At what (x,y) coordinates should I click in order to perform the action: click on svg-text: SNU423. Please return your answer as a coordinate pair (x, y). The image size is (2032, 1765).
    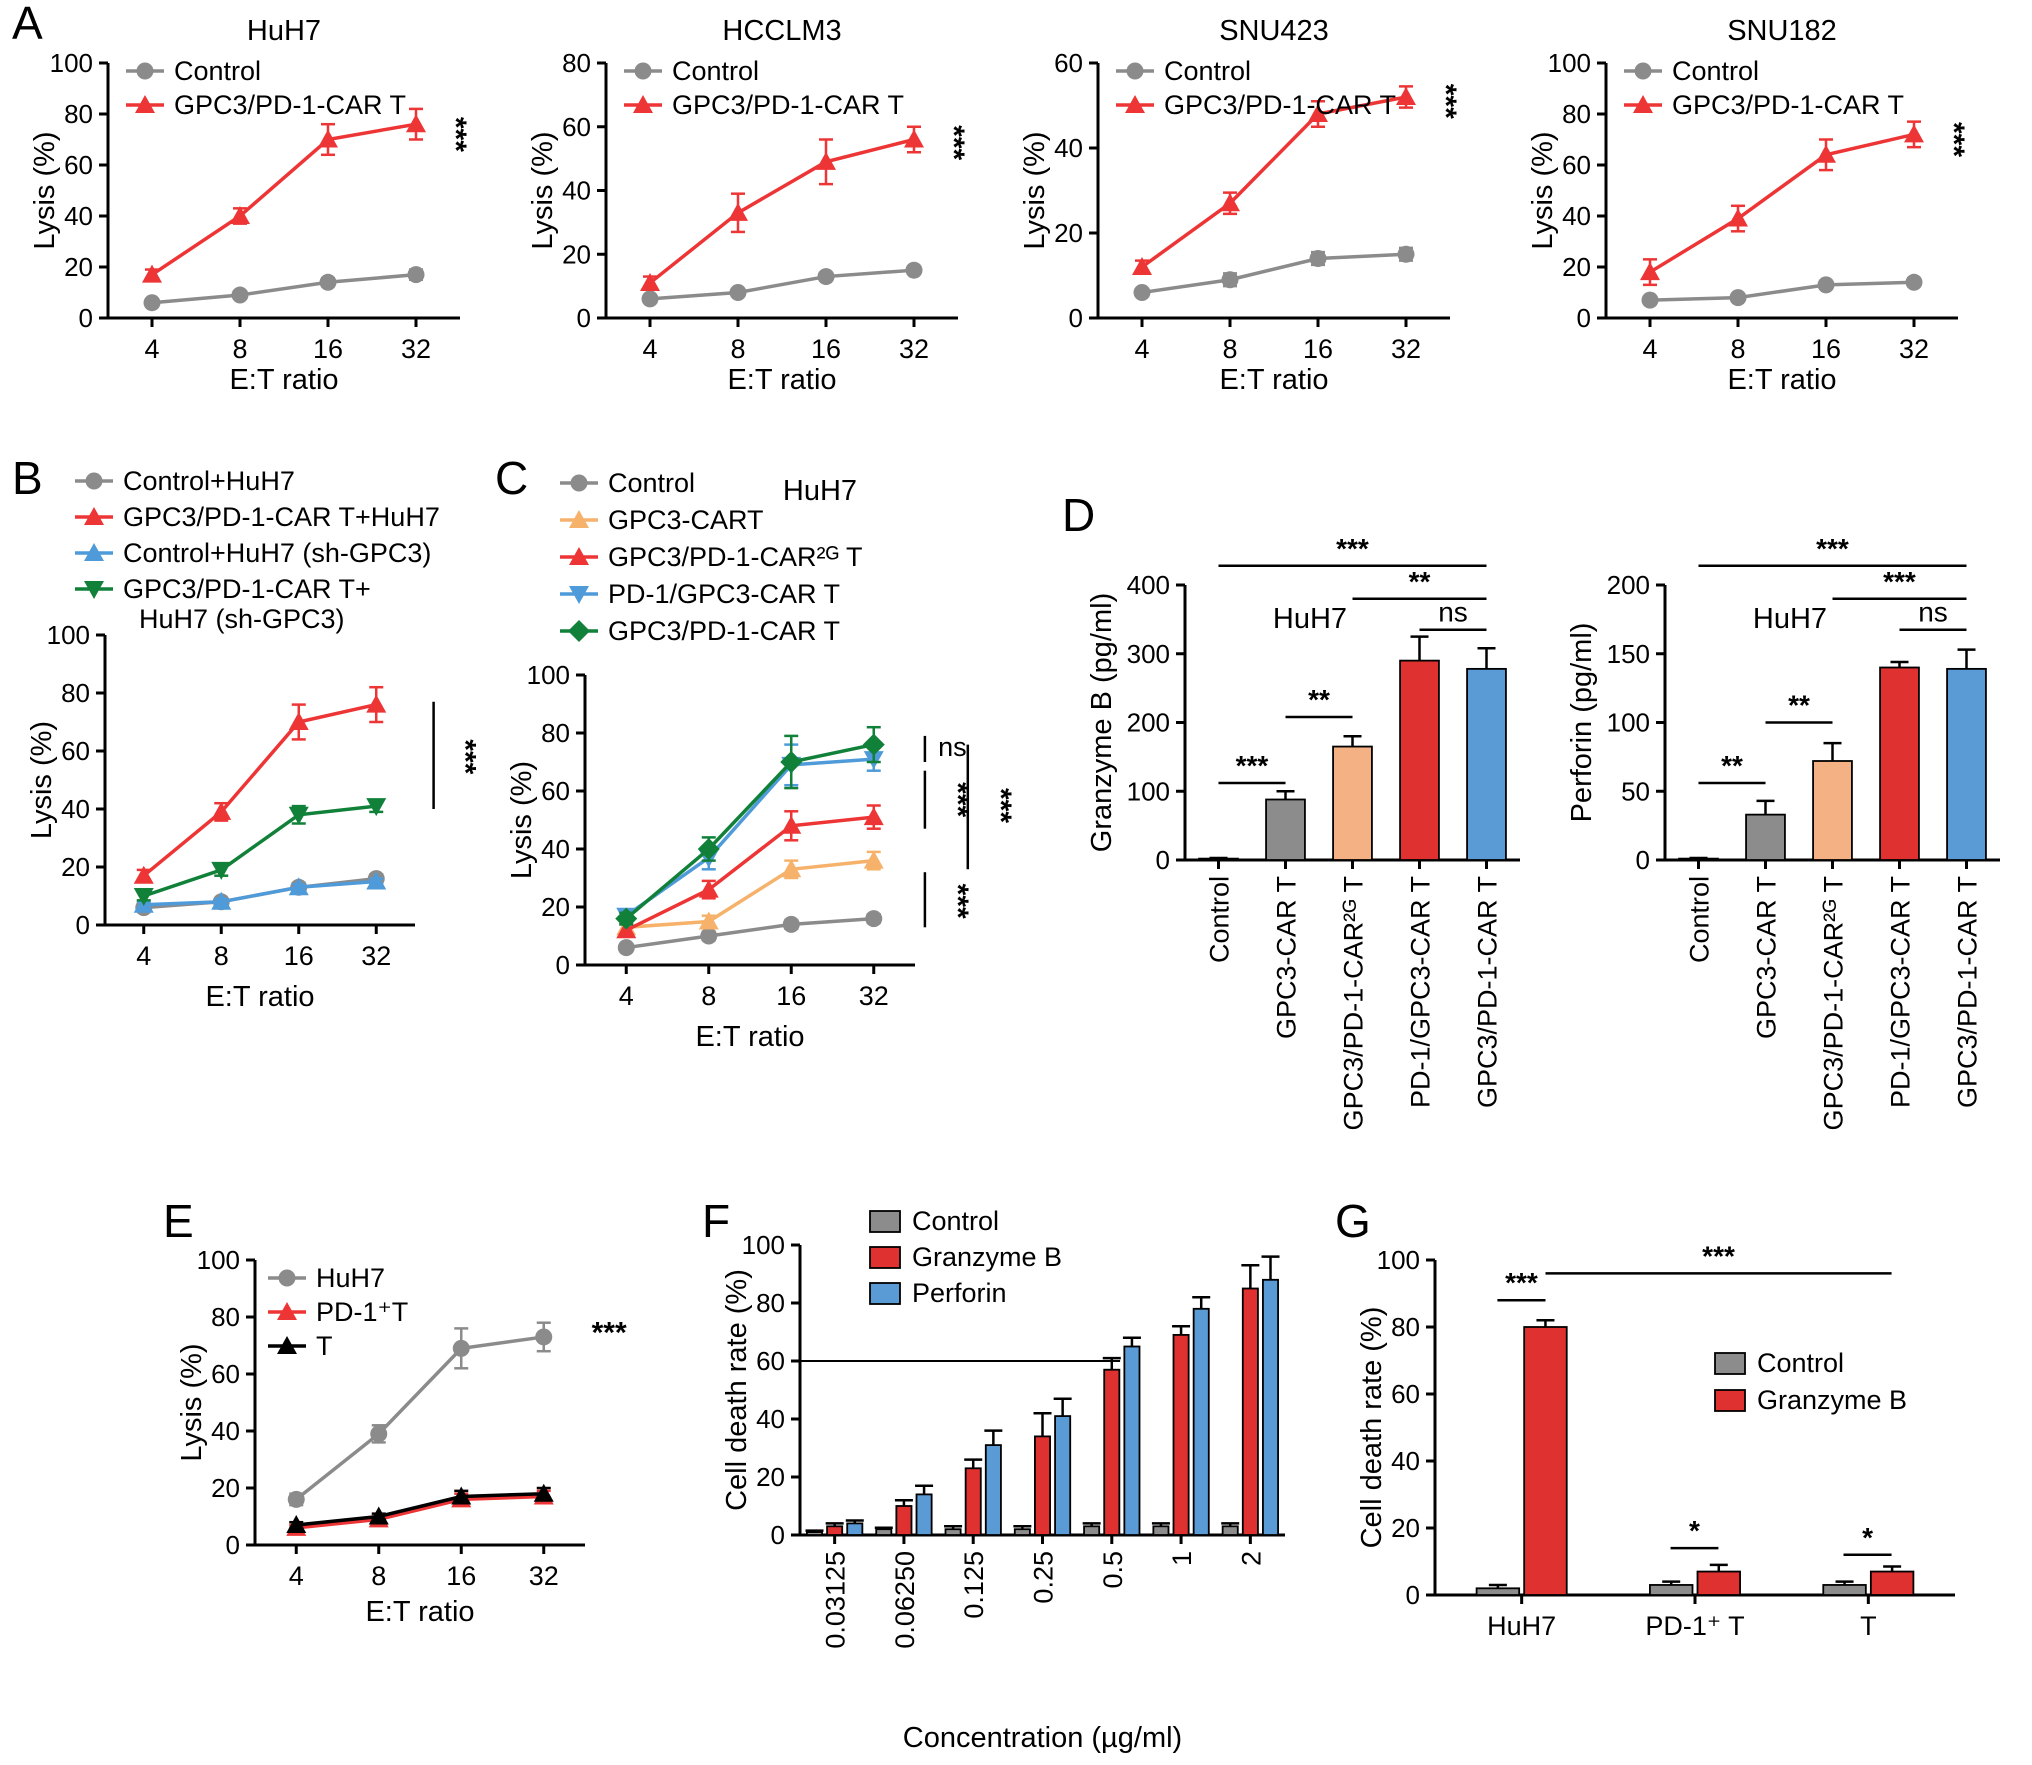
    Looking at the image, I should click on (1274, 31).